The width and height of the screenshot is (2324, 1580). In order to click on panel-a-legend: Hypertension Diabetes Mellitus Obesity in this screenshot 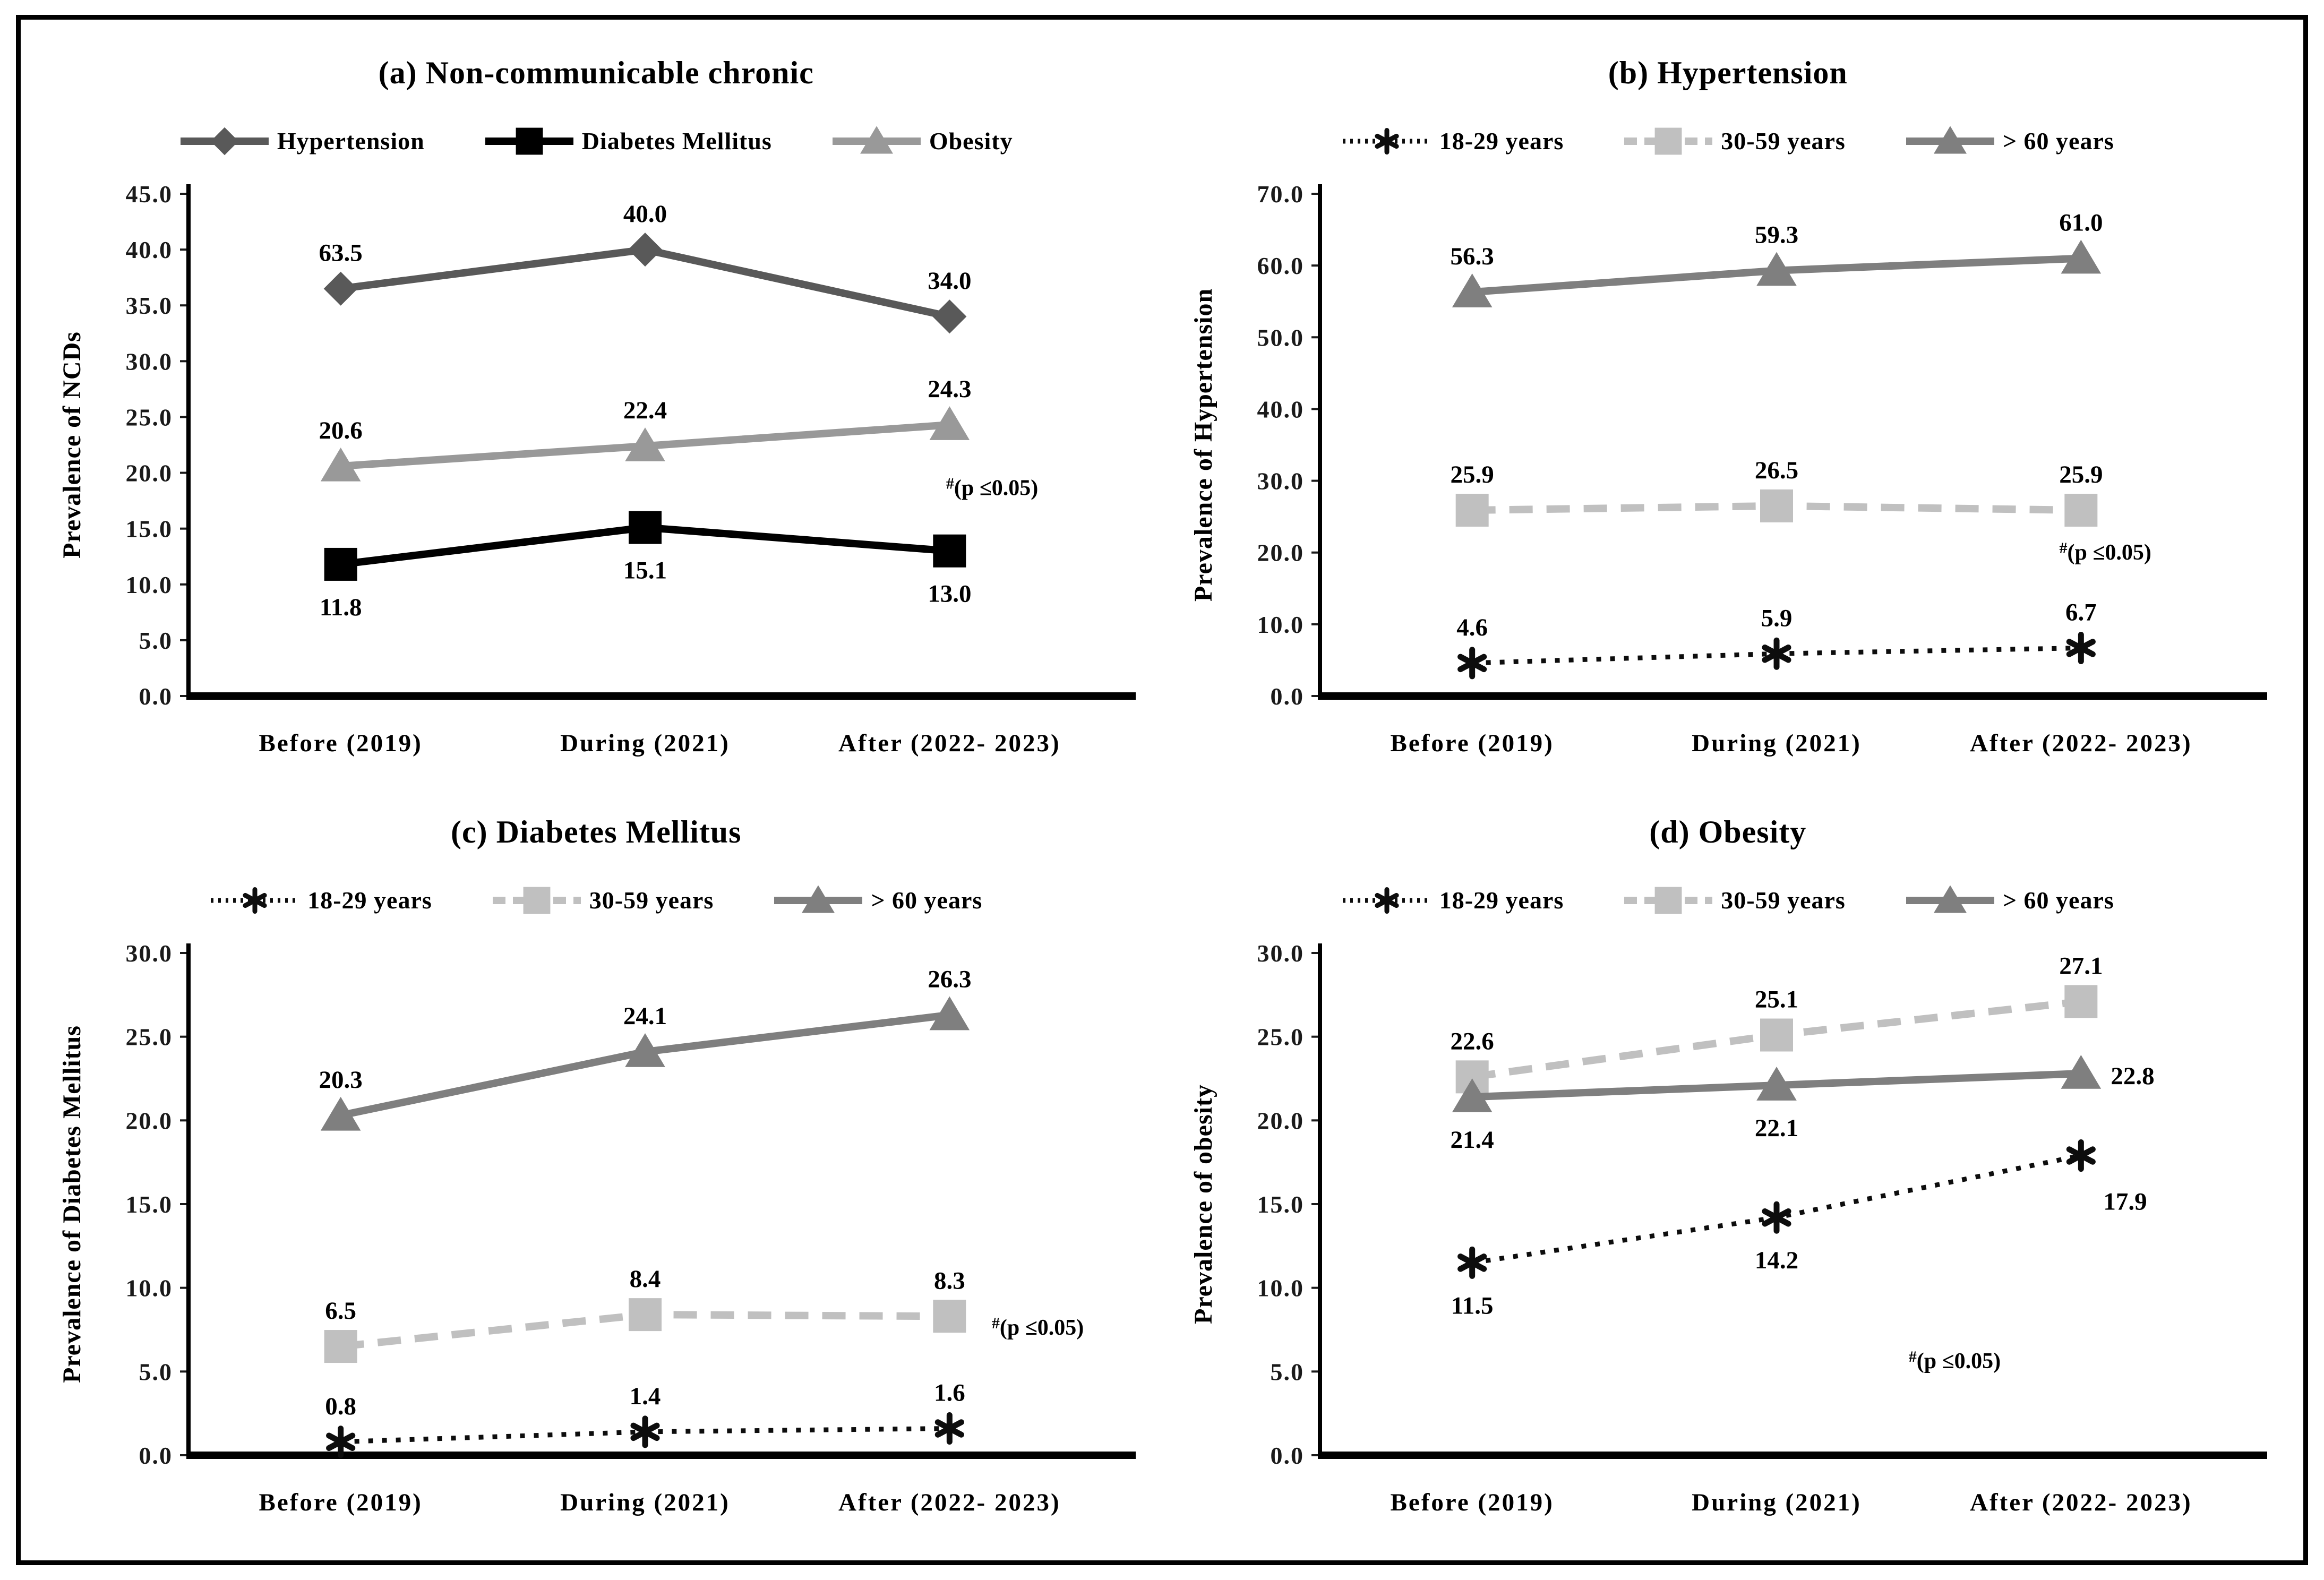, I will do `click(596, 141)`.